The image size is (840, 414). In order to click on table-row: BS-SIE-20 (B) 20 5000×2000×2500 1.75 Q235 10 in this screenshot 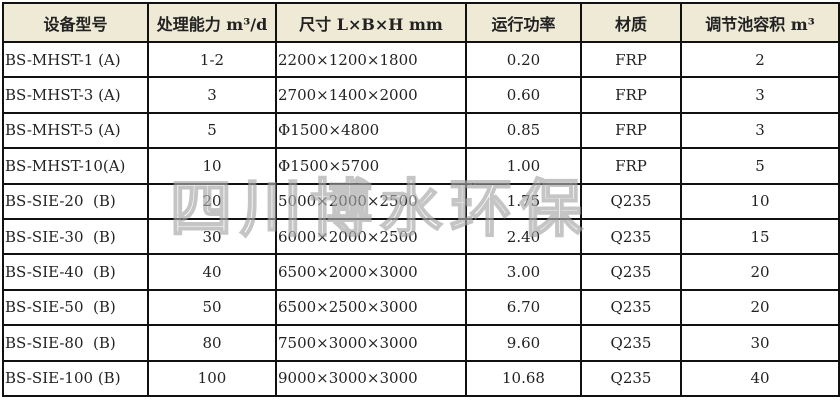, I will do `click(421, 201)`.